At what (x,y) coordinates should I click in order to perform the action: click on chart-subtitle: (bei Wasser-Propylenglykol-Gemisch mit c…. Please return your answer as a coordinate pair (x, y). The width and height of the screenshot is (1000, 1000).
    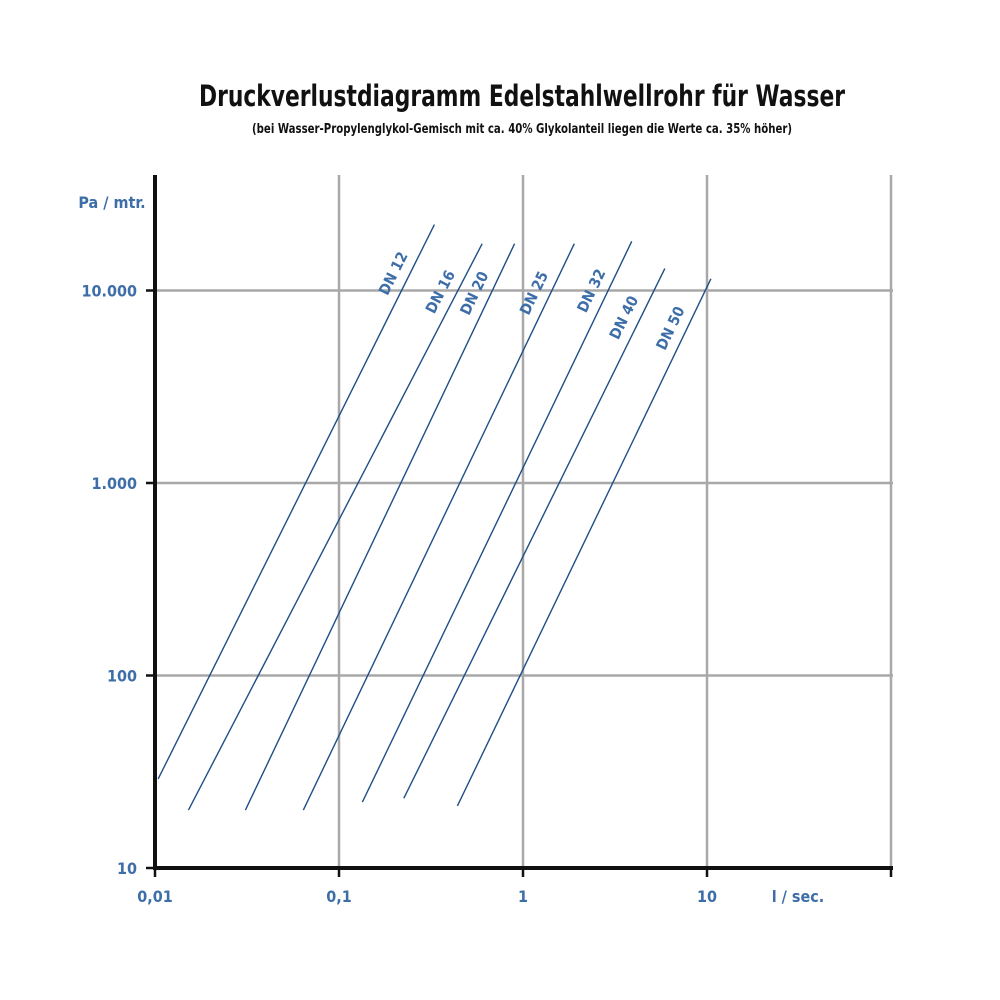
    Looking at the image, I should click on (522, 129).